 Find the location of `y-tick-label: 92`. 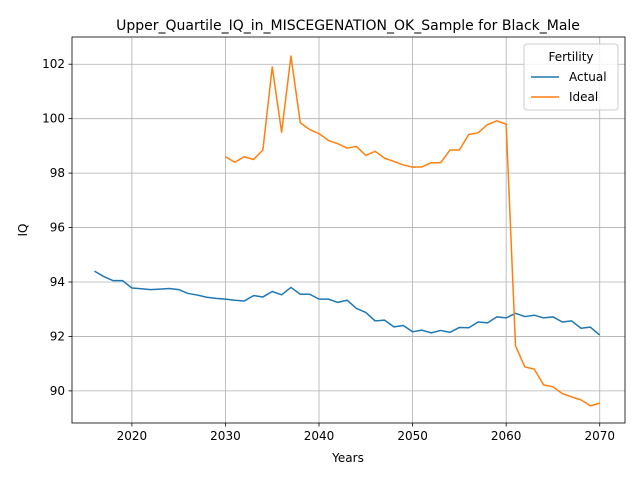

y-tick-label: 92 is located at coordinates (57, 336).